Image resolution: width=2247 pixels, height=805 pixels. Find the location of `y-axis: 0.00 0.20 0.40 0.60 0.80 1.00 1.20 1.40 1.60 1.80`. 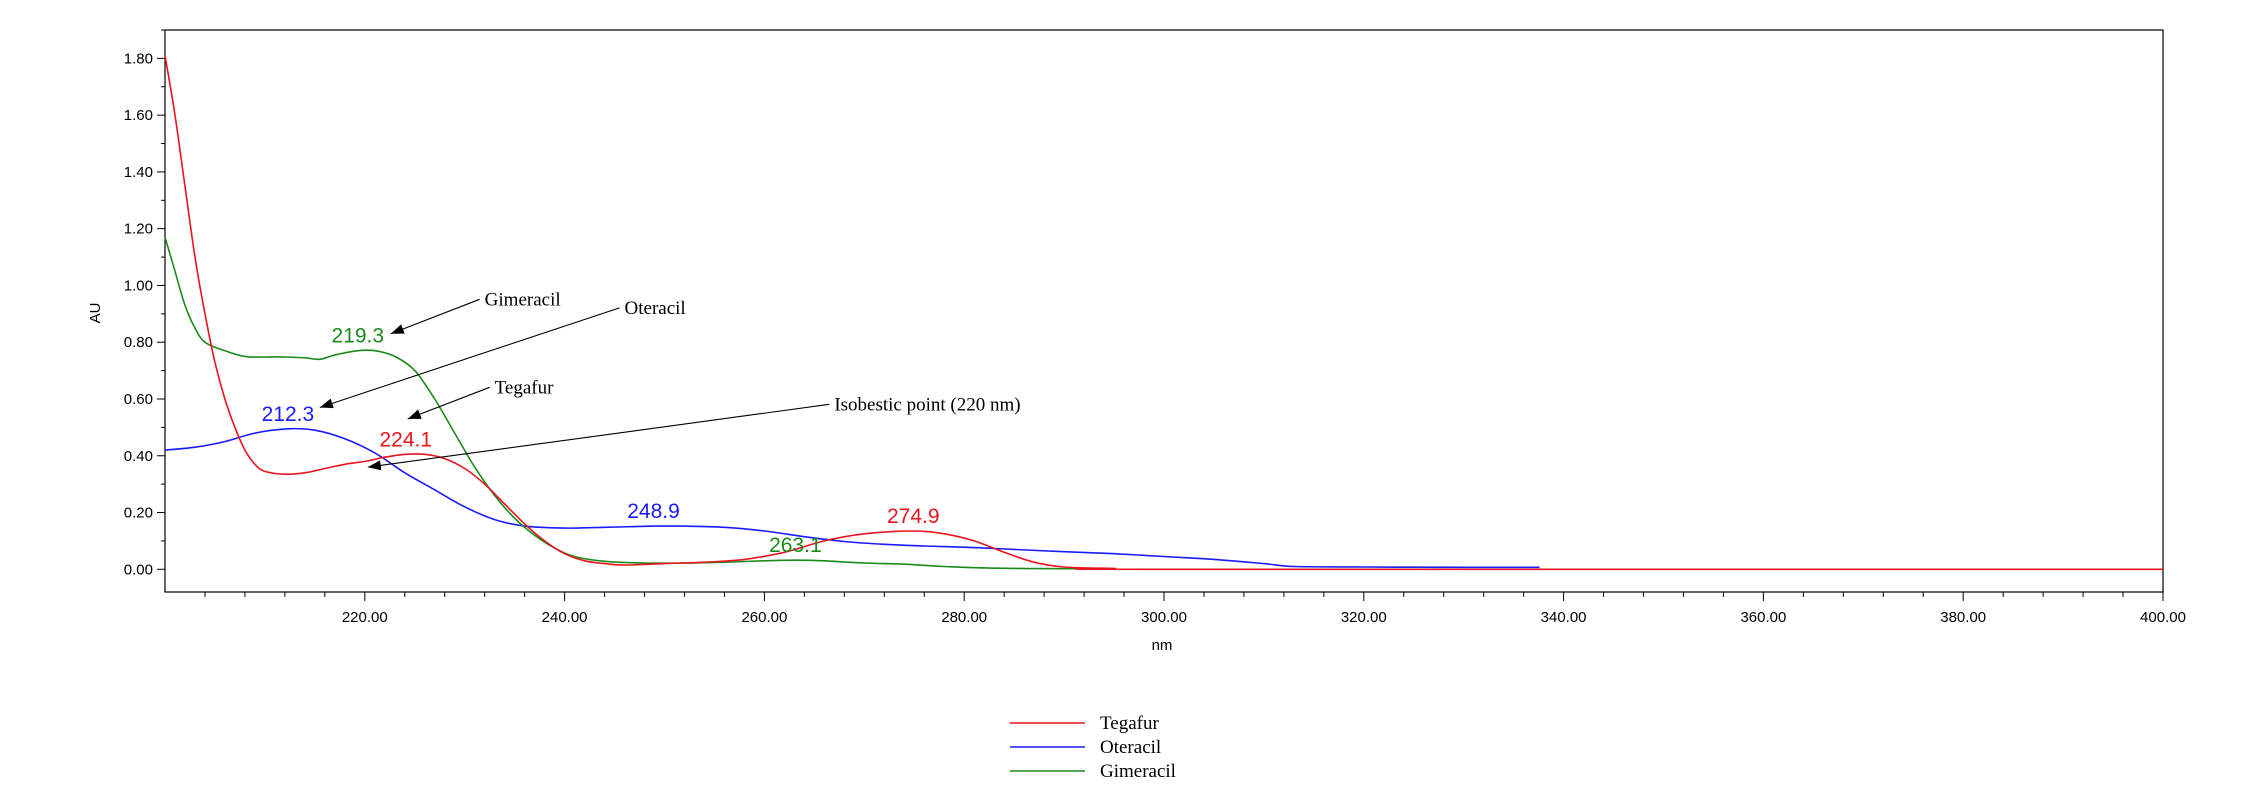

y-axis: 0.00 0.20 0.40 0.60 0.80 1.00 1.20 1.40 1.60 1.80 is located at coordinates (144, 303).